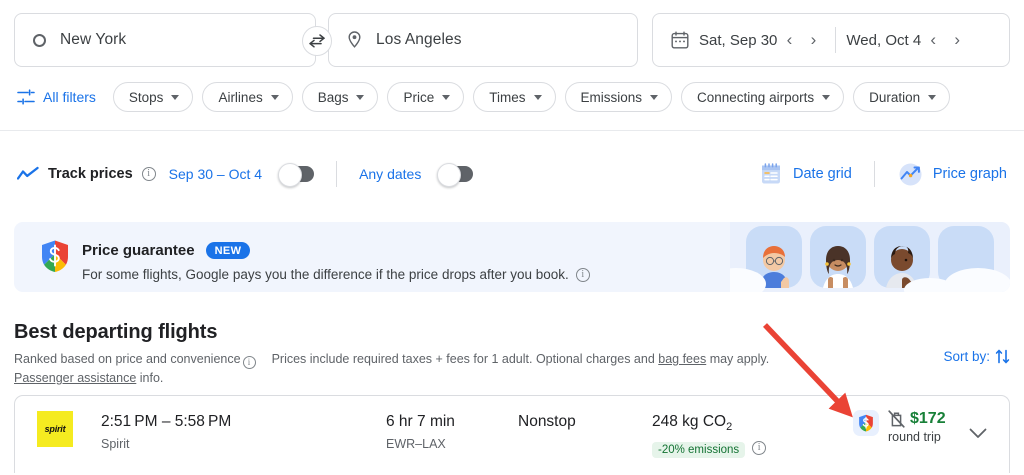  Describe the element at coordinates (340, 97) in the screenshot. I see `filter-chip-bags: Bags` at that location.